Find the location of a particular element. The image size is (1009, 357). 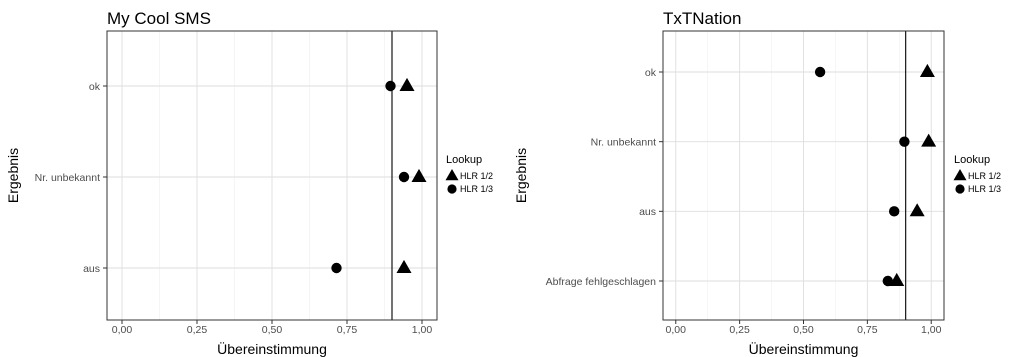

chart-title: TxTNation is located at coordinates (702, 18).